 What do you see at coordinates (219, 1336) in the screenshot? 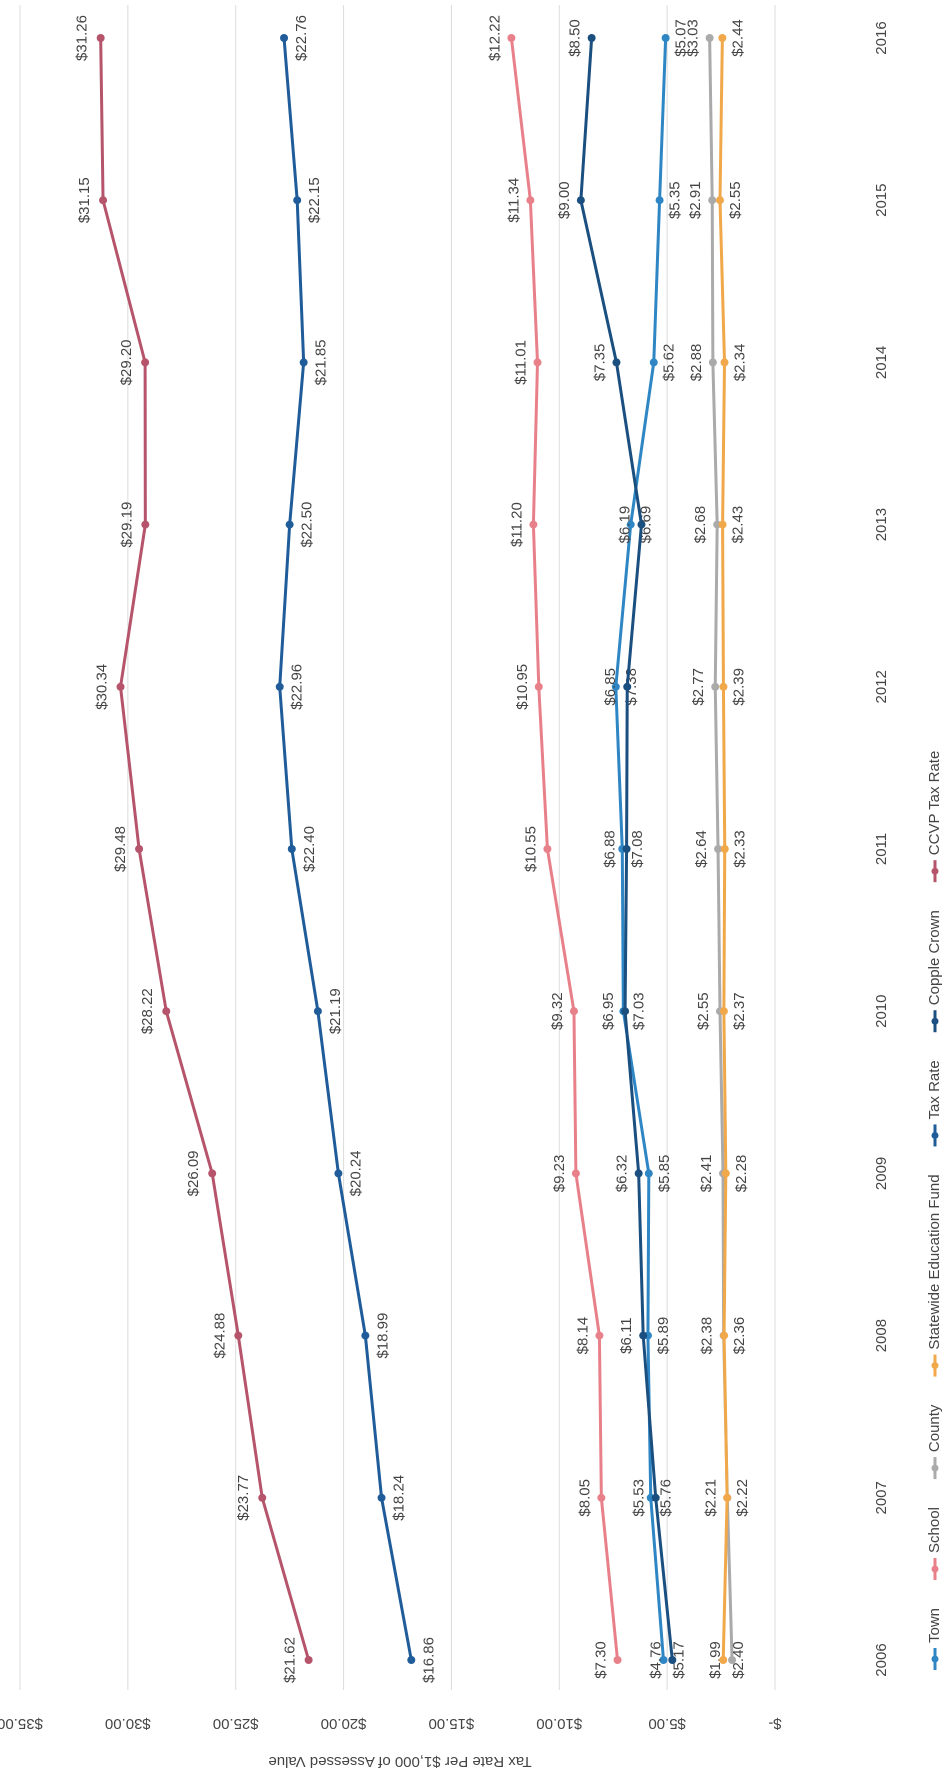
I see `data-label: $24.88` at bounding box center [219, 1336].